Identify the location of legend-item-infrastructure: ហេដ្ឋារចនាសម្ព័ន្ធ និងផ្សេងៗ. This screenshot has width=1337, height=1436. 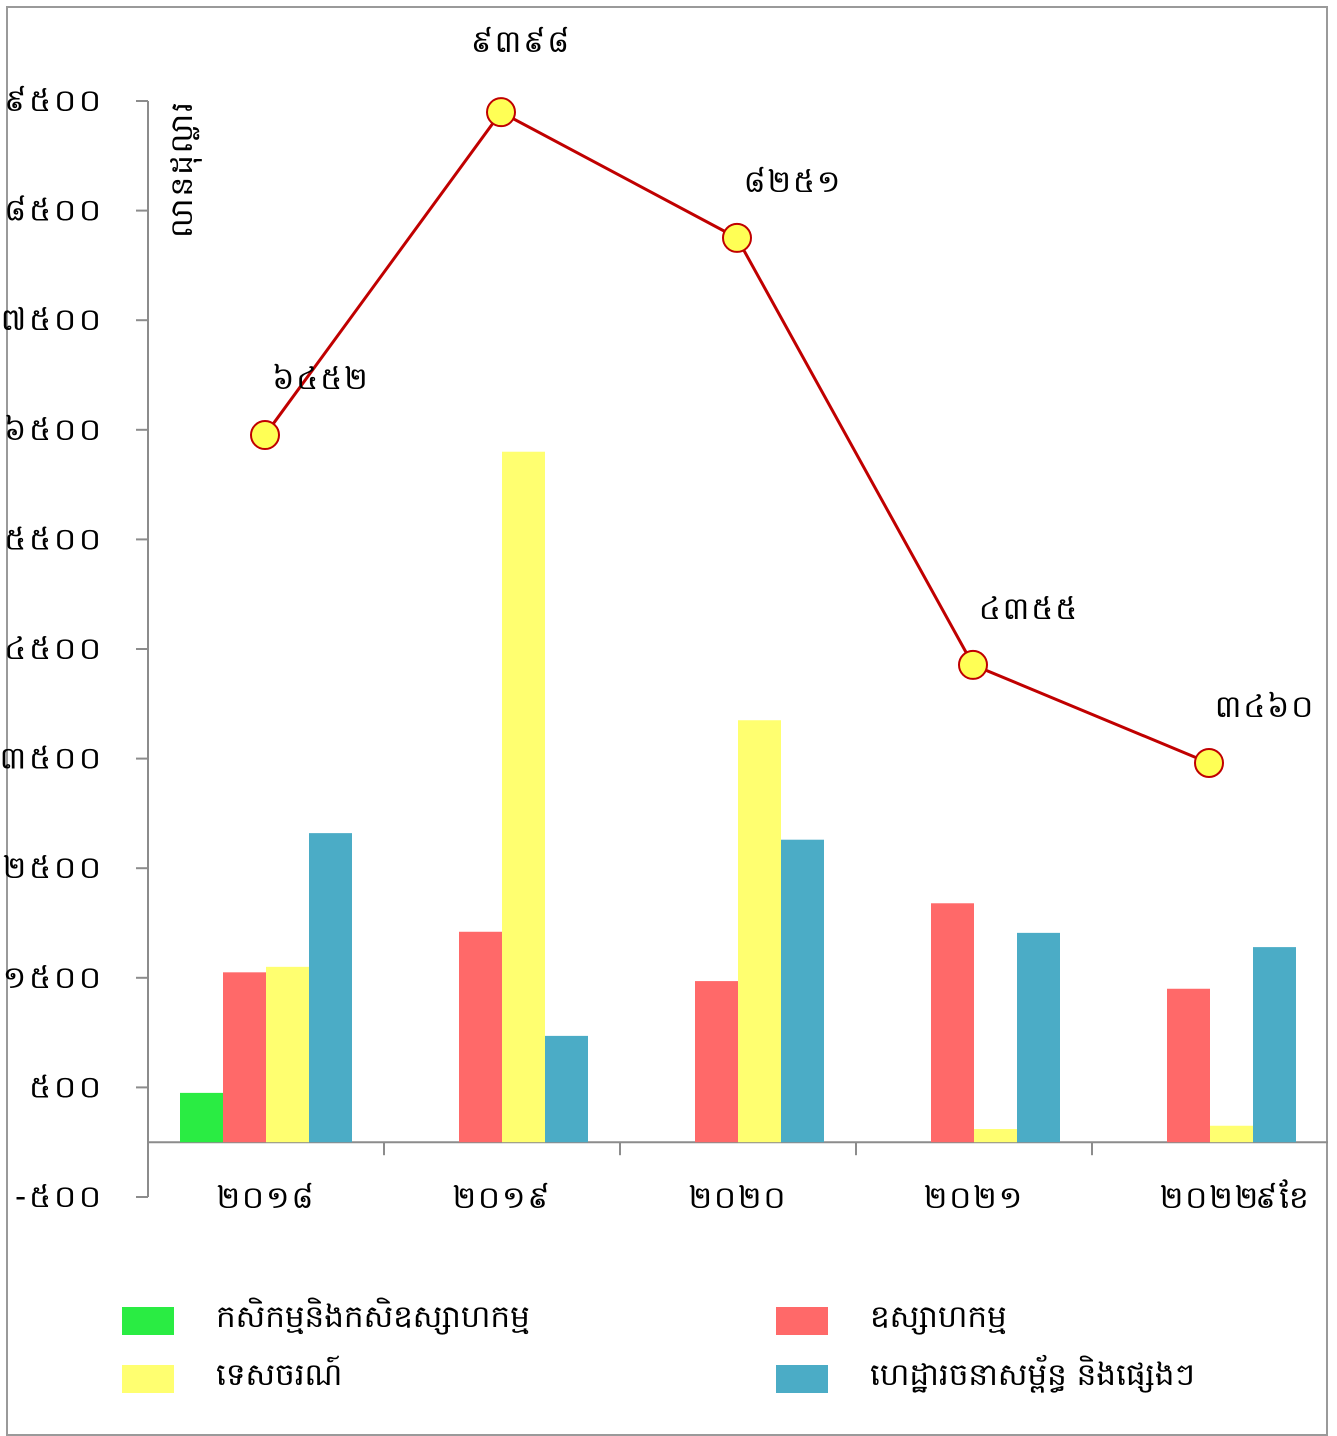
(985, 1378).